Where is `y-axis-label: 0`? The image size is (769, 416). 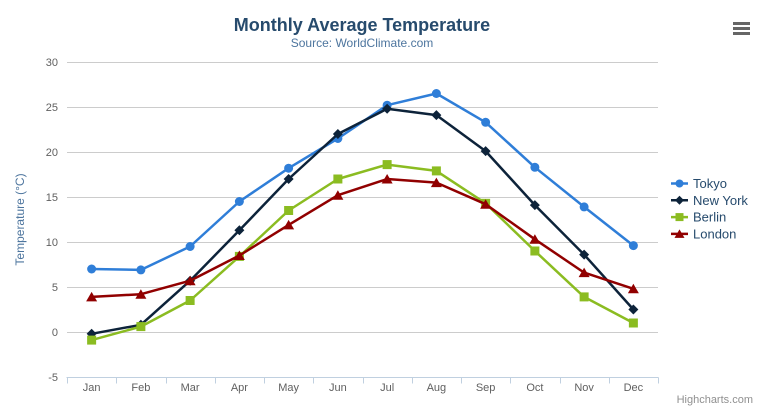 y-axis-label: 0 is located at coordinates (55, 333).